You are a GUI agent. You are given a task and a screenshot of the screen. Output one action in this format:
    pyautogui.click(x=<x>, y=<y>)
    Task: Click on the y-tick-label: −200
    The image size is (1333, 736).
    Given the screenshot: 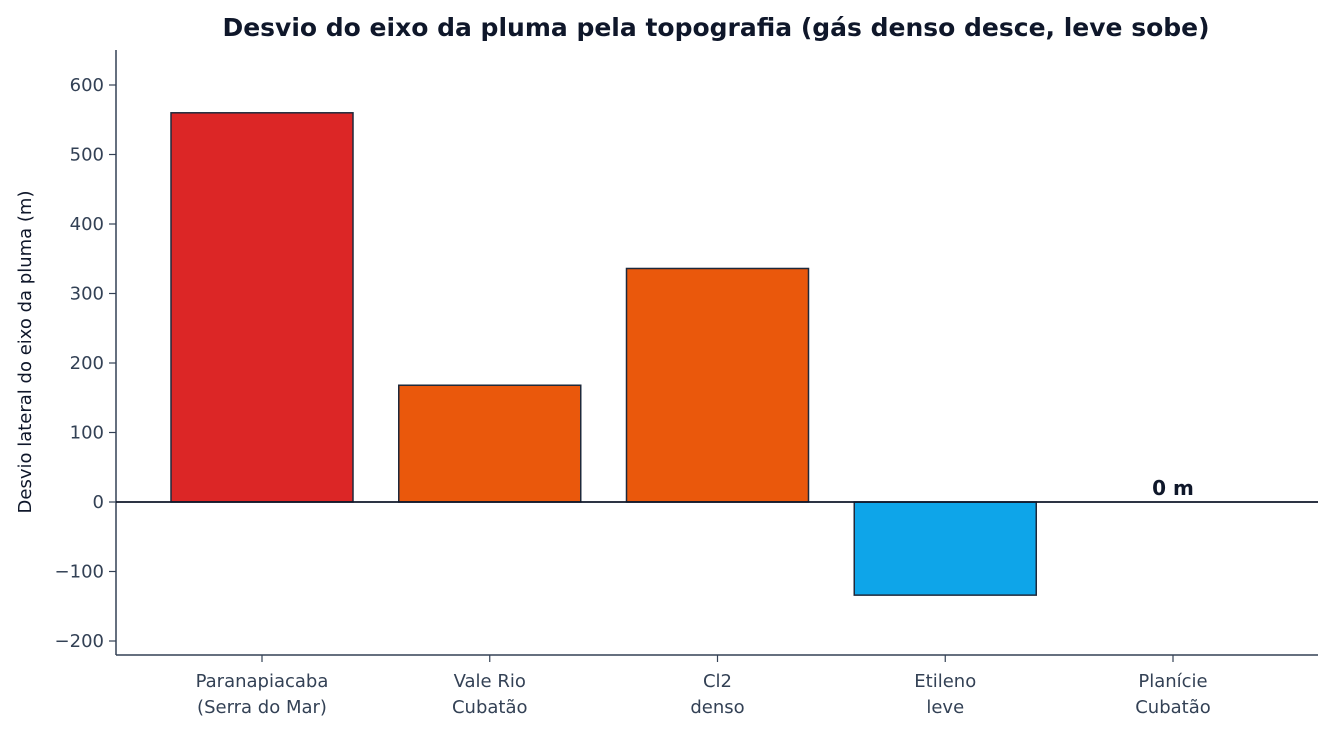 What is the action you would take?
    pyautogui.click(x=79, y=641)
    